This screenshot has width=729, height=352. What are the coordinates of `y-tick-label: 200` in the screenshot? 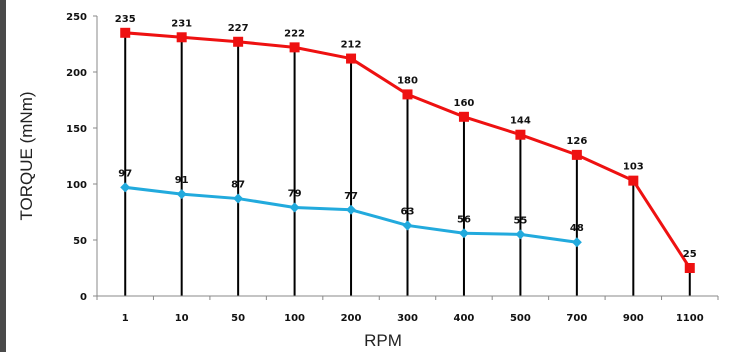 It's located at (76, 73).